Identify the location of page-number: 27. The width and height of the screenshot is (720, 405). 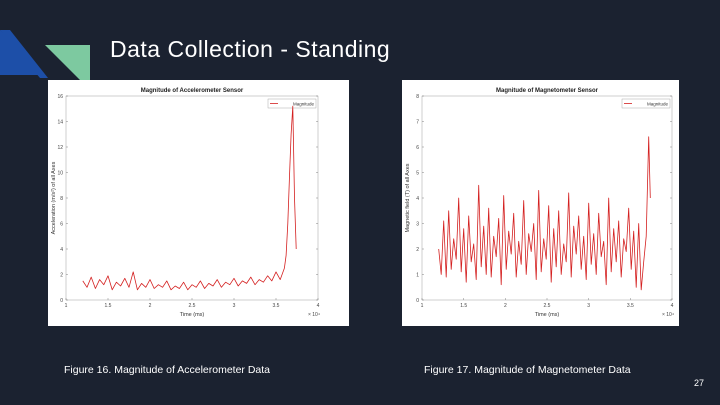
(698, 383).